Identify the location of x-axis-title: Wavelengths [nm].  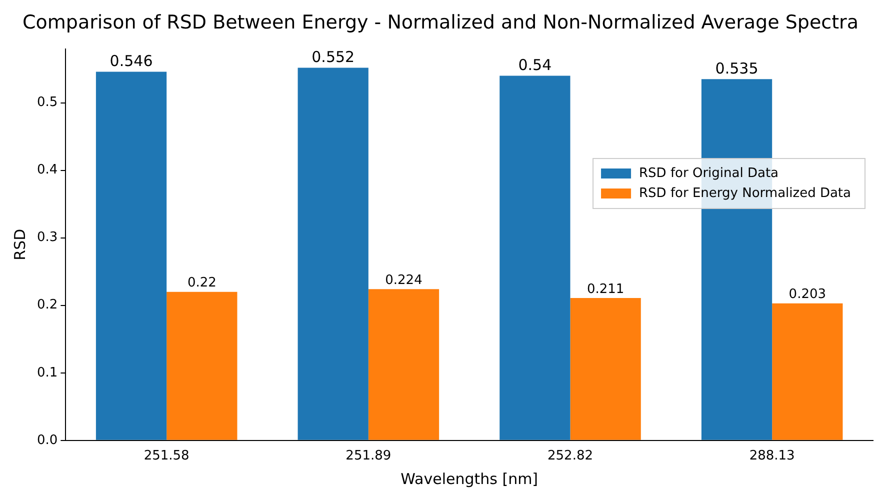
(469, 479).